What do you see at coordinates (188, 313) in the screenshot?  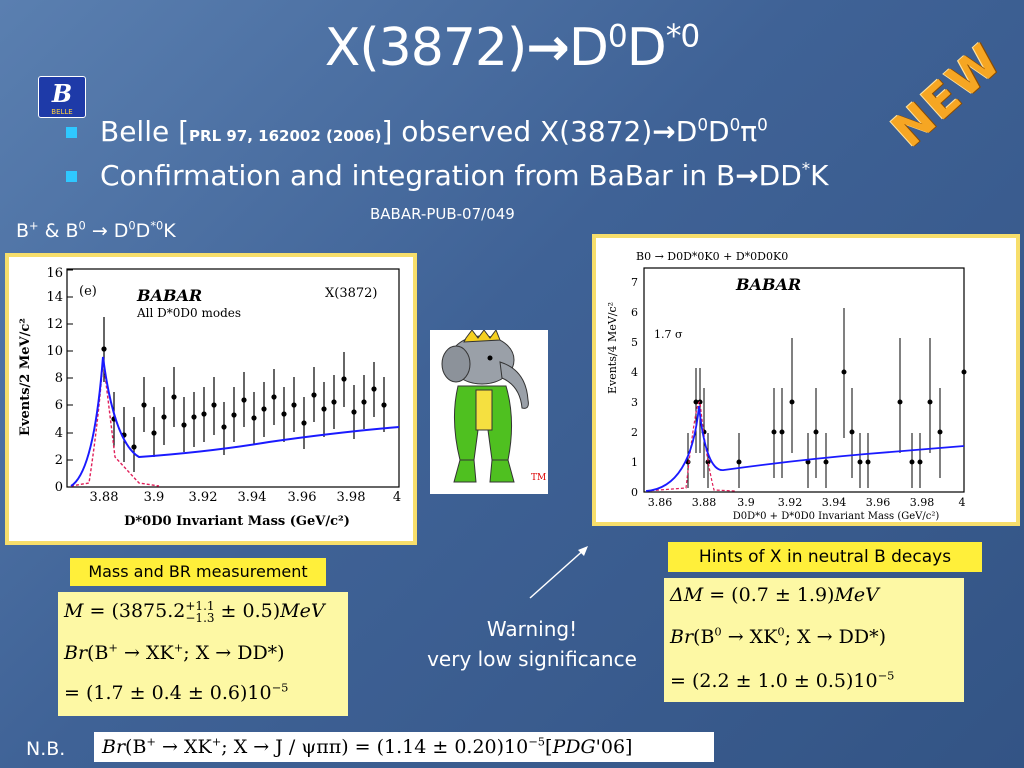 I see `left-plot-subtitle: All D*0D0 modes` at bounding box center [188, 313].